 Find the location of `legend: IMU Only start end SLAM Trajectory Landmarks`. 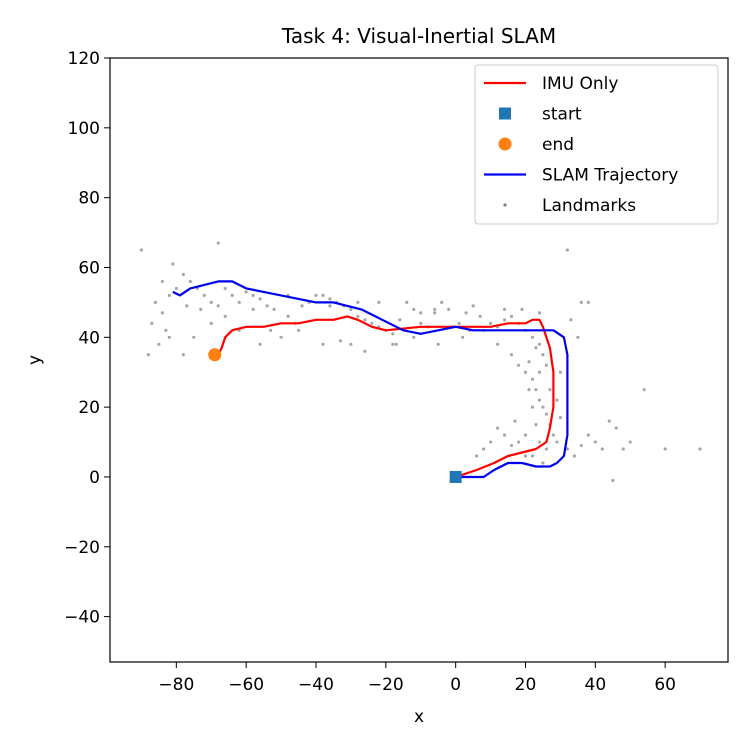

legend: IMU Only start end SLAM Trajectory Landmarks is located at coordinates (596, 144).